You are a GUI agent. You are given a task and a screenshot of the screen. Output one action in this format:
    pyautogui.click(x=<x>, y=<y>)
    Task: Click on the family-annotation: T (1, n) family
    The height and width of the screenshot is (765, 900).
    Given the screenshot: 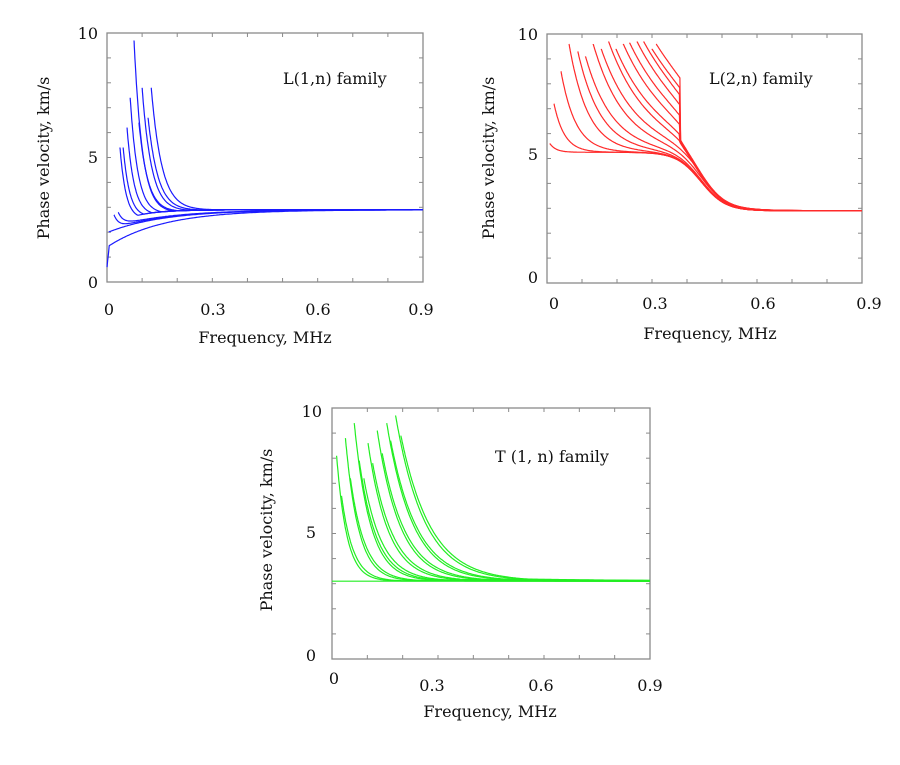 What is the action you would take?
    pyautogui.click(x=552, y=456)
    